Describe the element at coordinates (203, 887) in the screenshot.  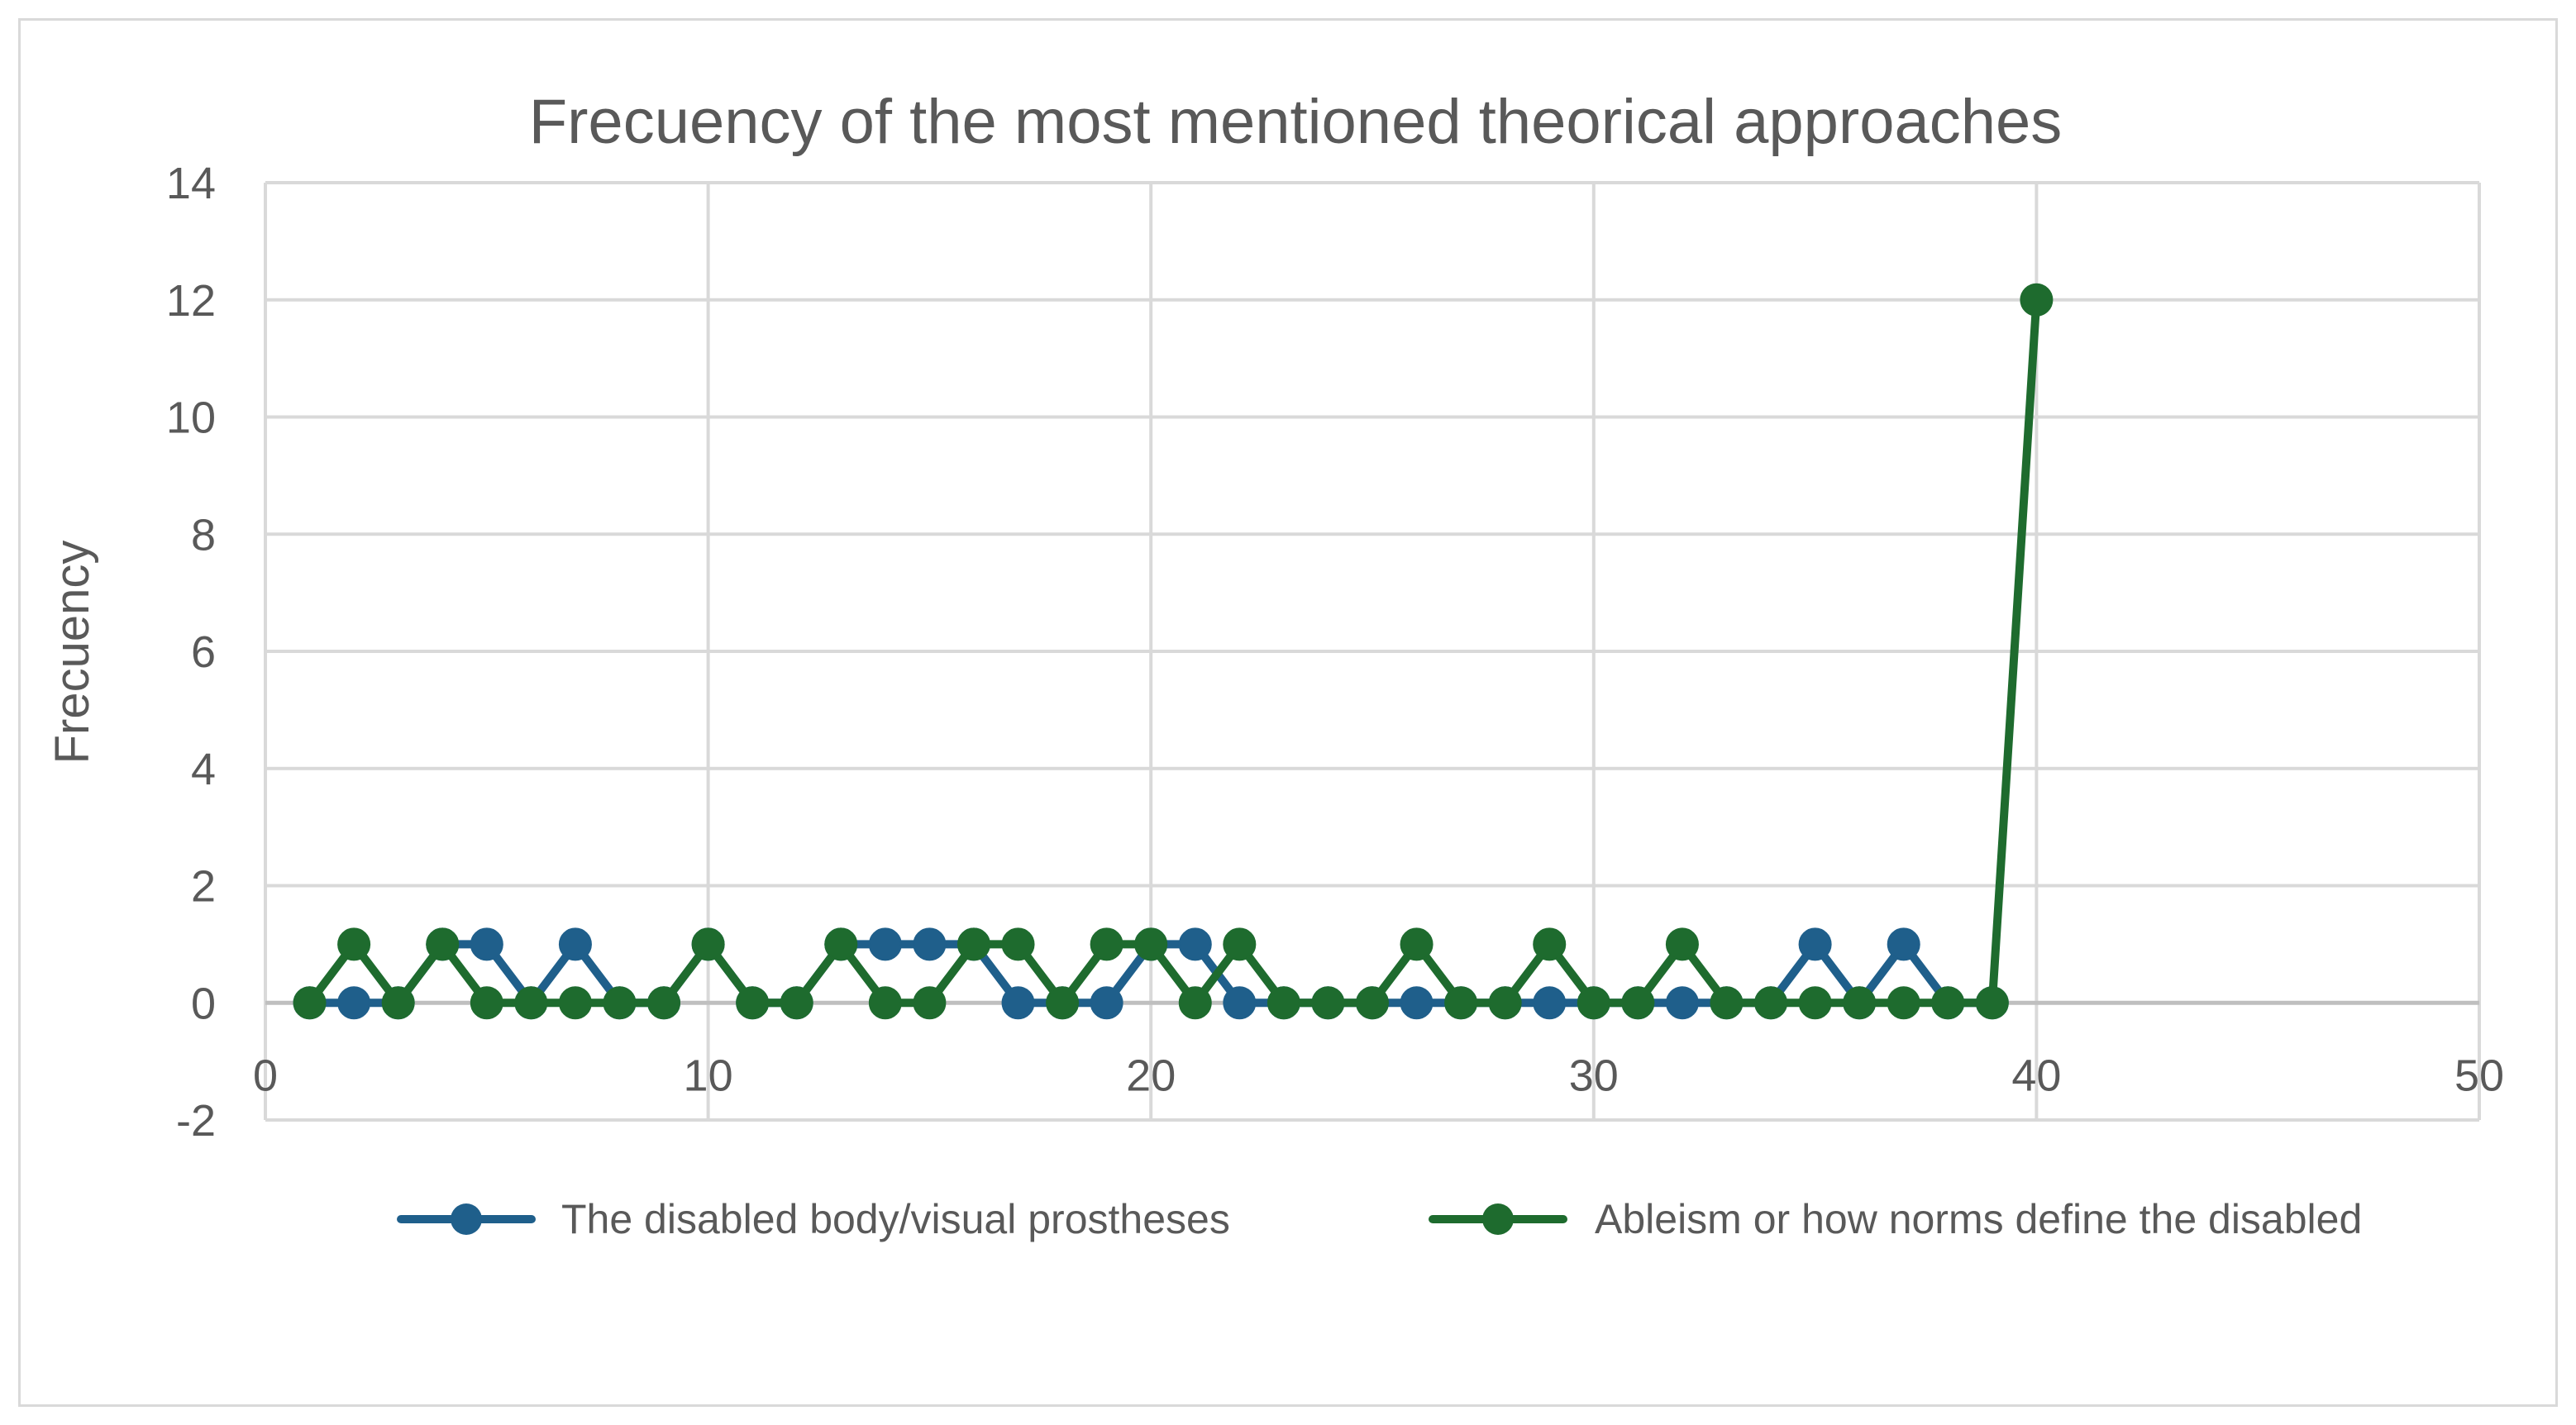
I see `y-tick-label: 2` at that location.